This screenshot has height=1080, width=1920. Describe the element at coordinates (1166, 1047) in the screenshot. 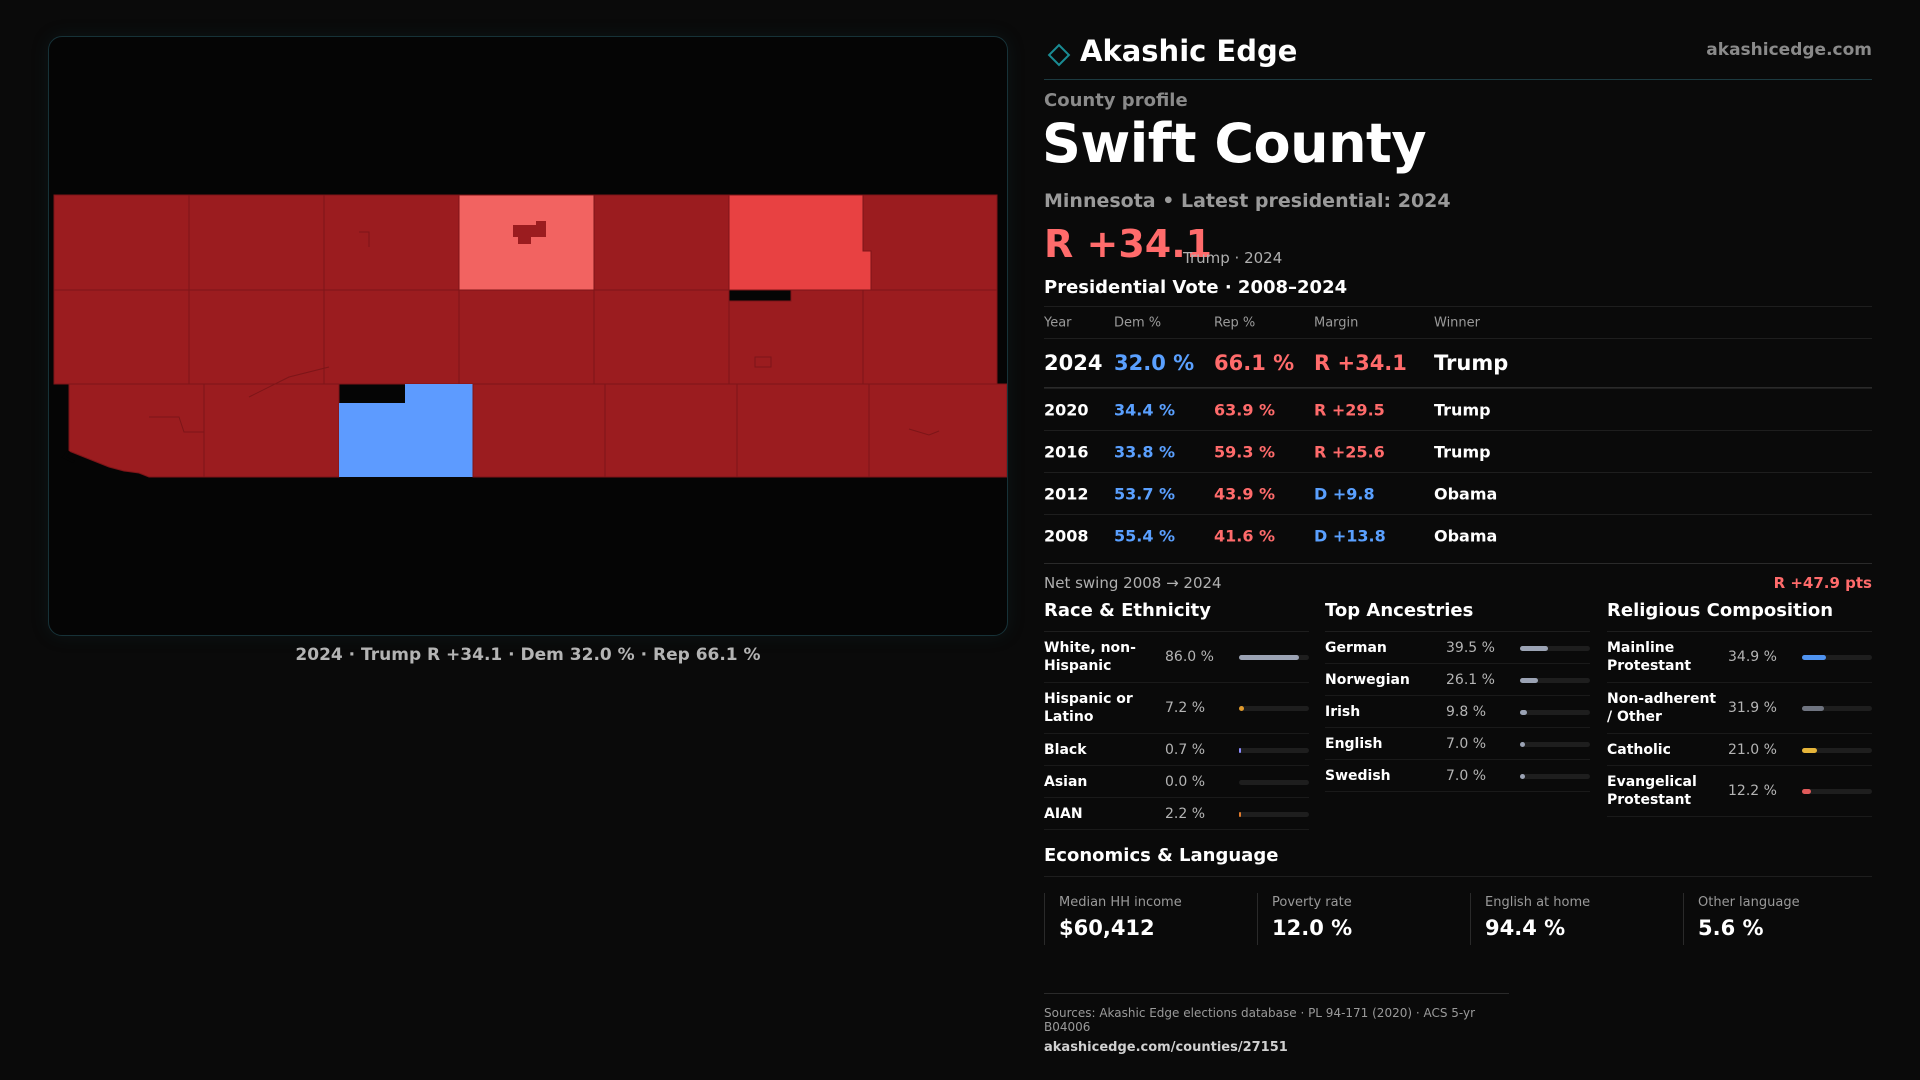

I see `county-page-link: akashicedge.com/counties/27151` at that location.